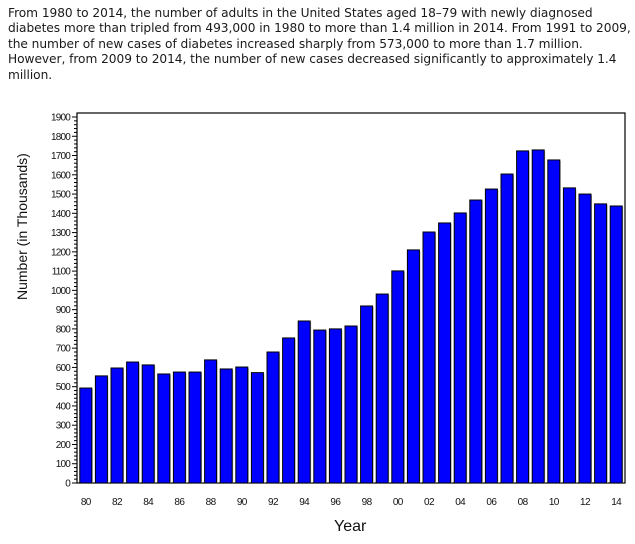 The height and width of the screenshot is (544, 635). What do you see at coordinates (350, 526) in the screenshot?
I see `x-axis-title: Year` at bounding box center [350, 526].